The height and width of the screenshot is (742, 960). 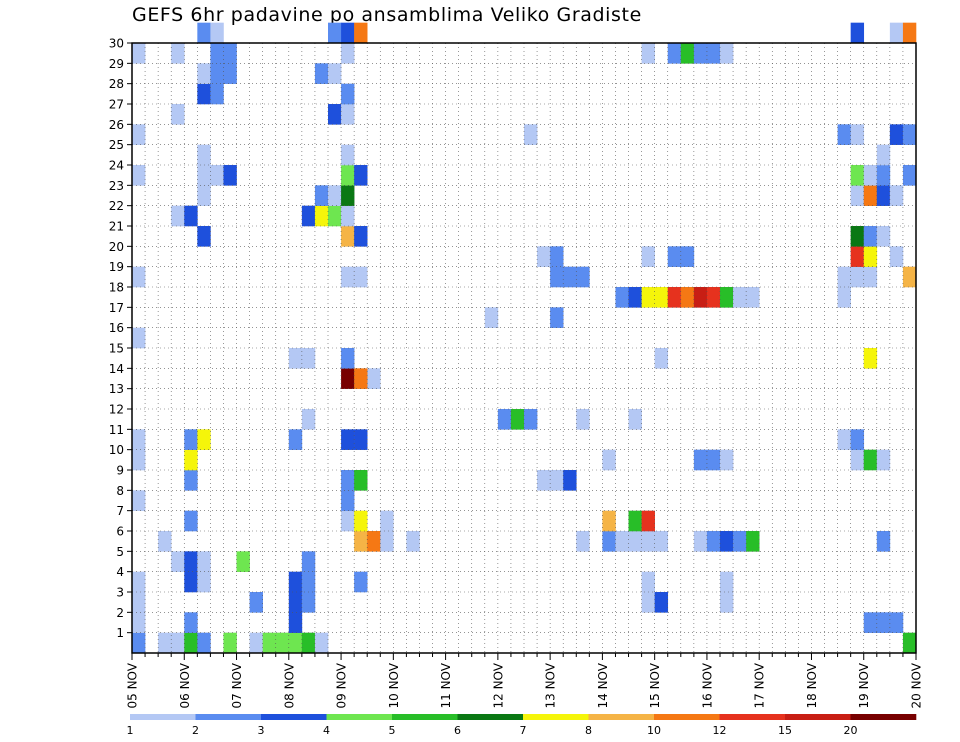 I want to click on legend-label: 1, so click(x=130, y=730).